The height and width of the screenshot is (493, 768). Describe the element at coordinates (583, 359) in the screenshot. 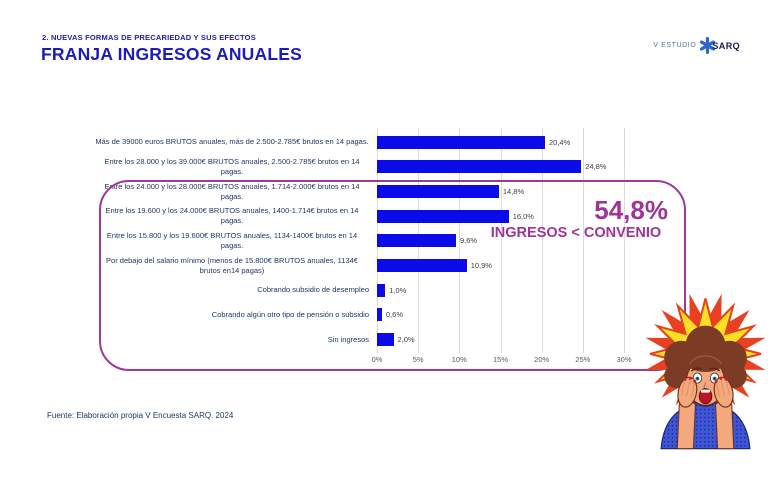

I see `x-tick-label: 25%` at that location.